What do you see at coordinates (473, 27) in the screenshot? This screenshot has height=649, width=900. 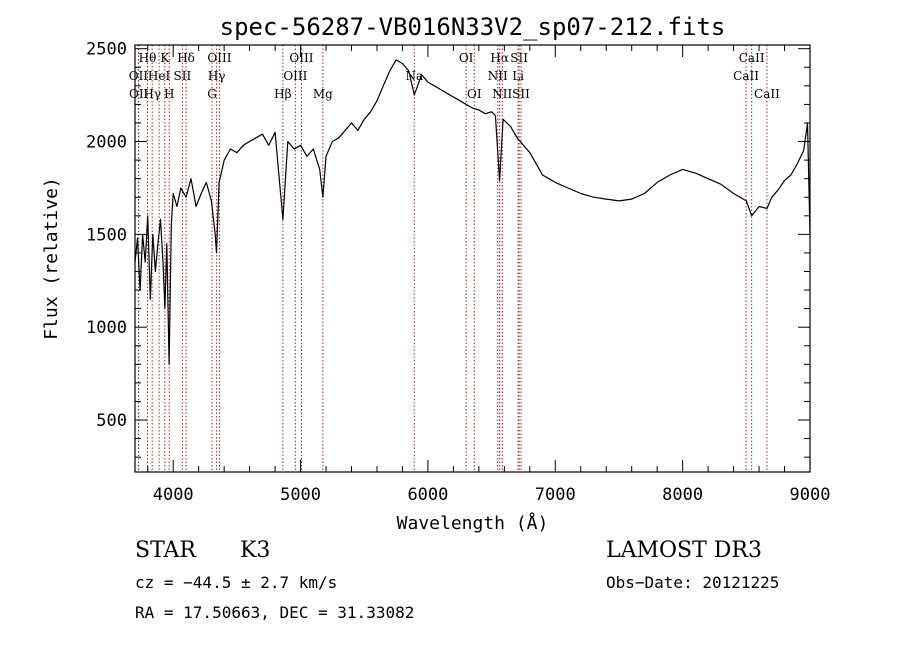 I see `chart-title: spec-56287-VB016N33V2_sp07-212.fits` at bounding box center [473, 27].